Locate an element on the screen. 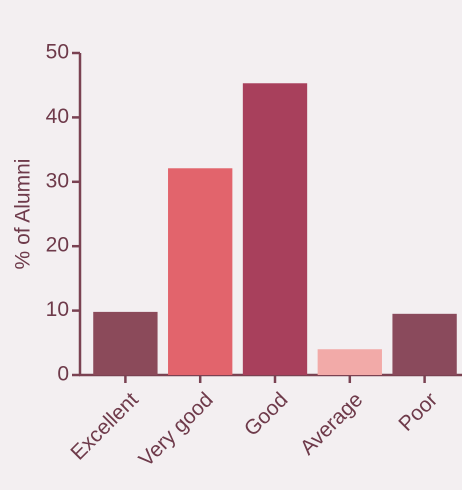  y-tick-label: 20 is located at coordinates (57, 245).